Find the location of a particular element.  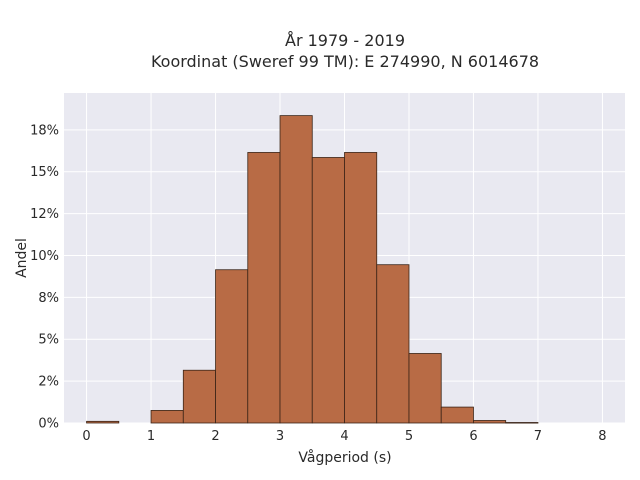

x-tick-label-5: 5 is located at coordinates (409, 436).